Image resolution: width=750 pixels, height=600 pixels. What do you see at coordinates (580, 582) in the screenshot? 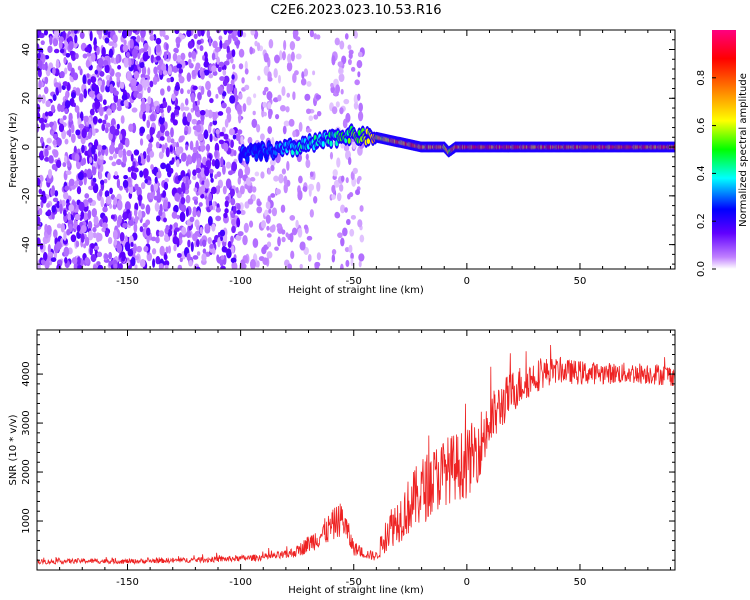
I see `snr-xtick-label: 50` at bounding box center [580, 582].